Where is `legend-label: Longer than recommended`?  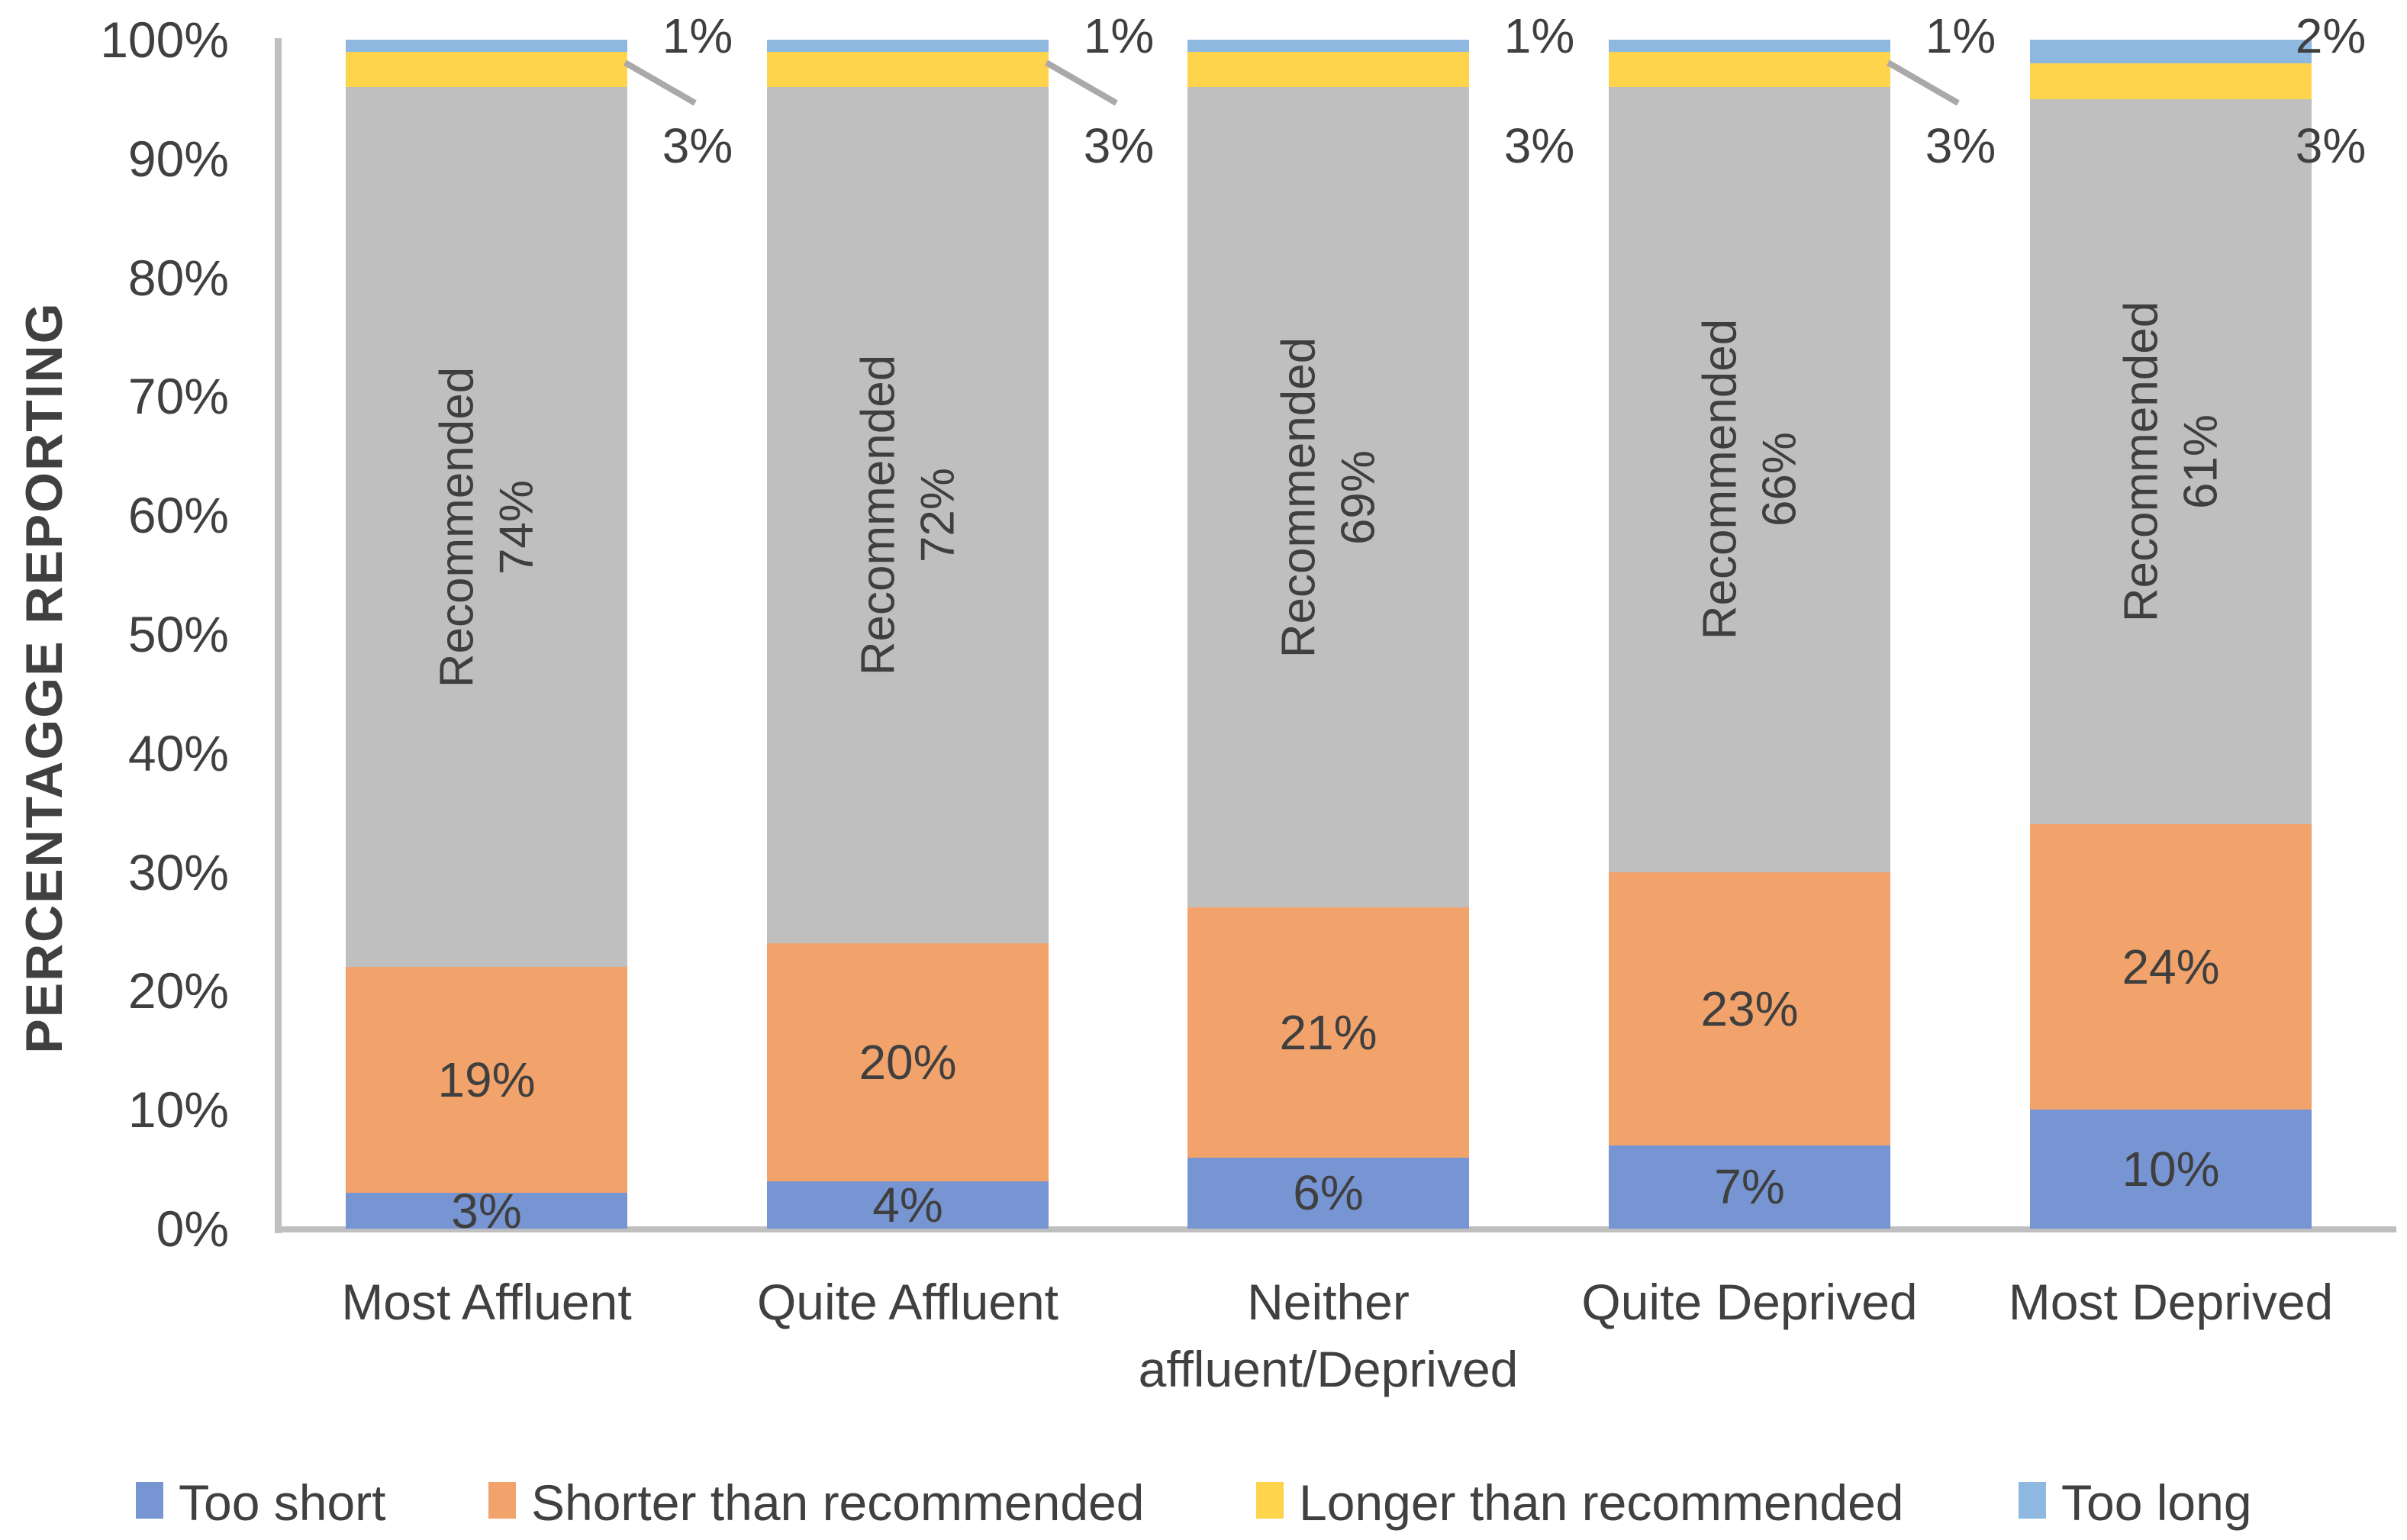 legend-label: Longer than recommended is located at coordinates (1601, 1502).